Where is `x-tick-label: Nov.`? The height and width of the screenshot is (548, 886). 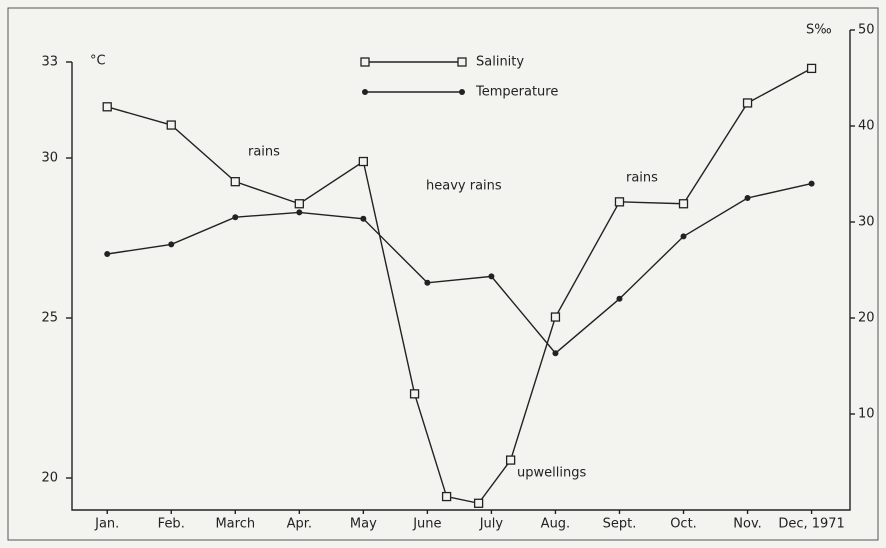
x-tick-label: Nov. is located at coordinates (747, 524).